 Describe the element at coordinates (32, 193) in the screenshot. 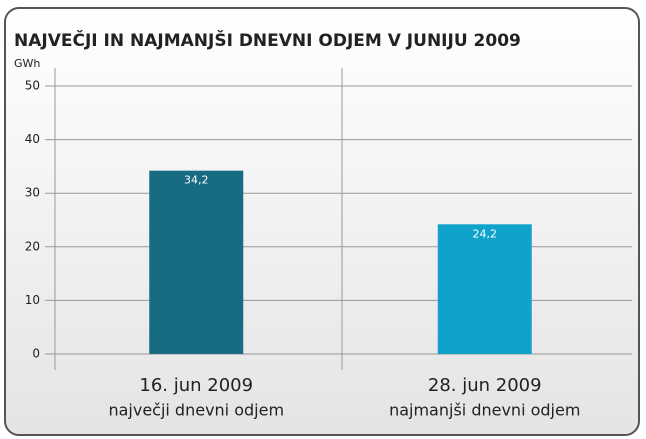

I see `y-tick-label: 30` at that location.